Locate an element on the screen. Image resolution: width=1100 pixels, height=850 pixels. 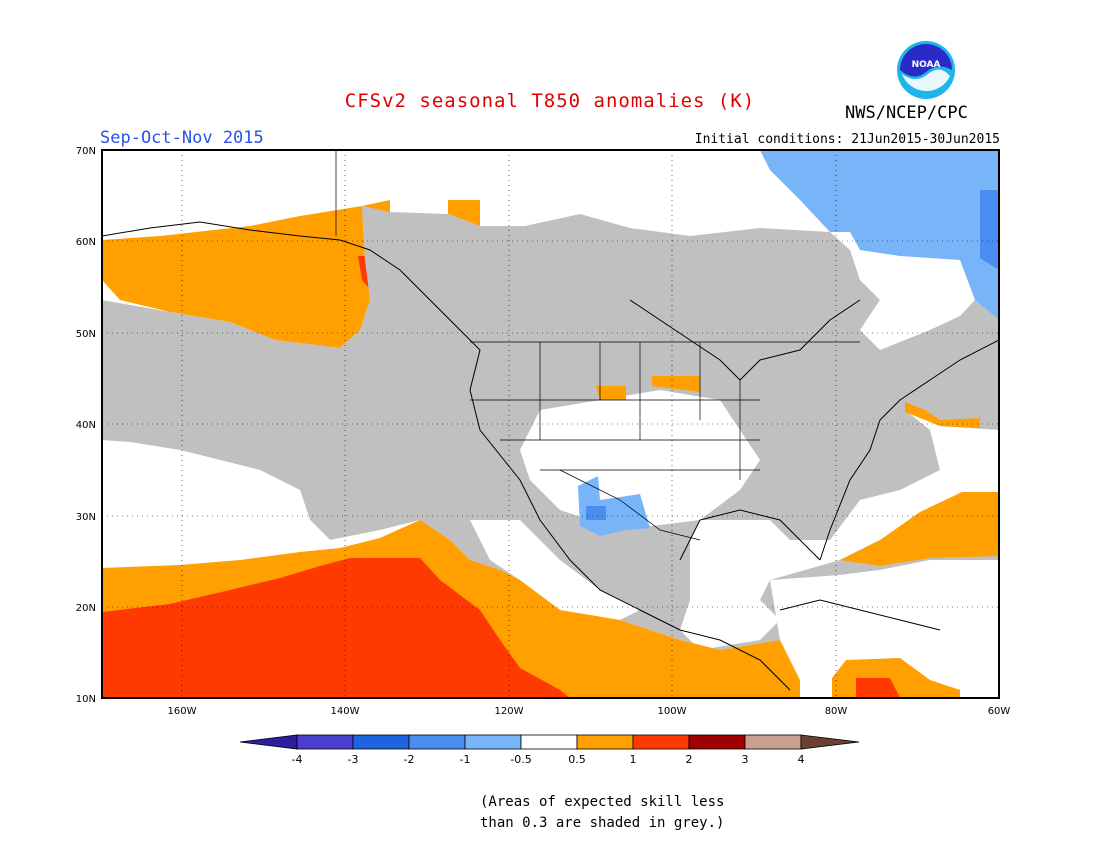
season-label: Sep-Oct-Nov 2015 is located at coordinates (182, 138).